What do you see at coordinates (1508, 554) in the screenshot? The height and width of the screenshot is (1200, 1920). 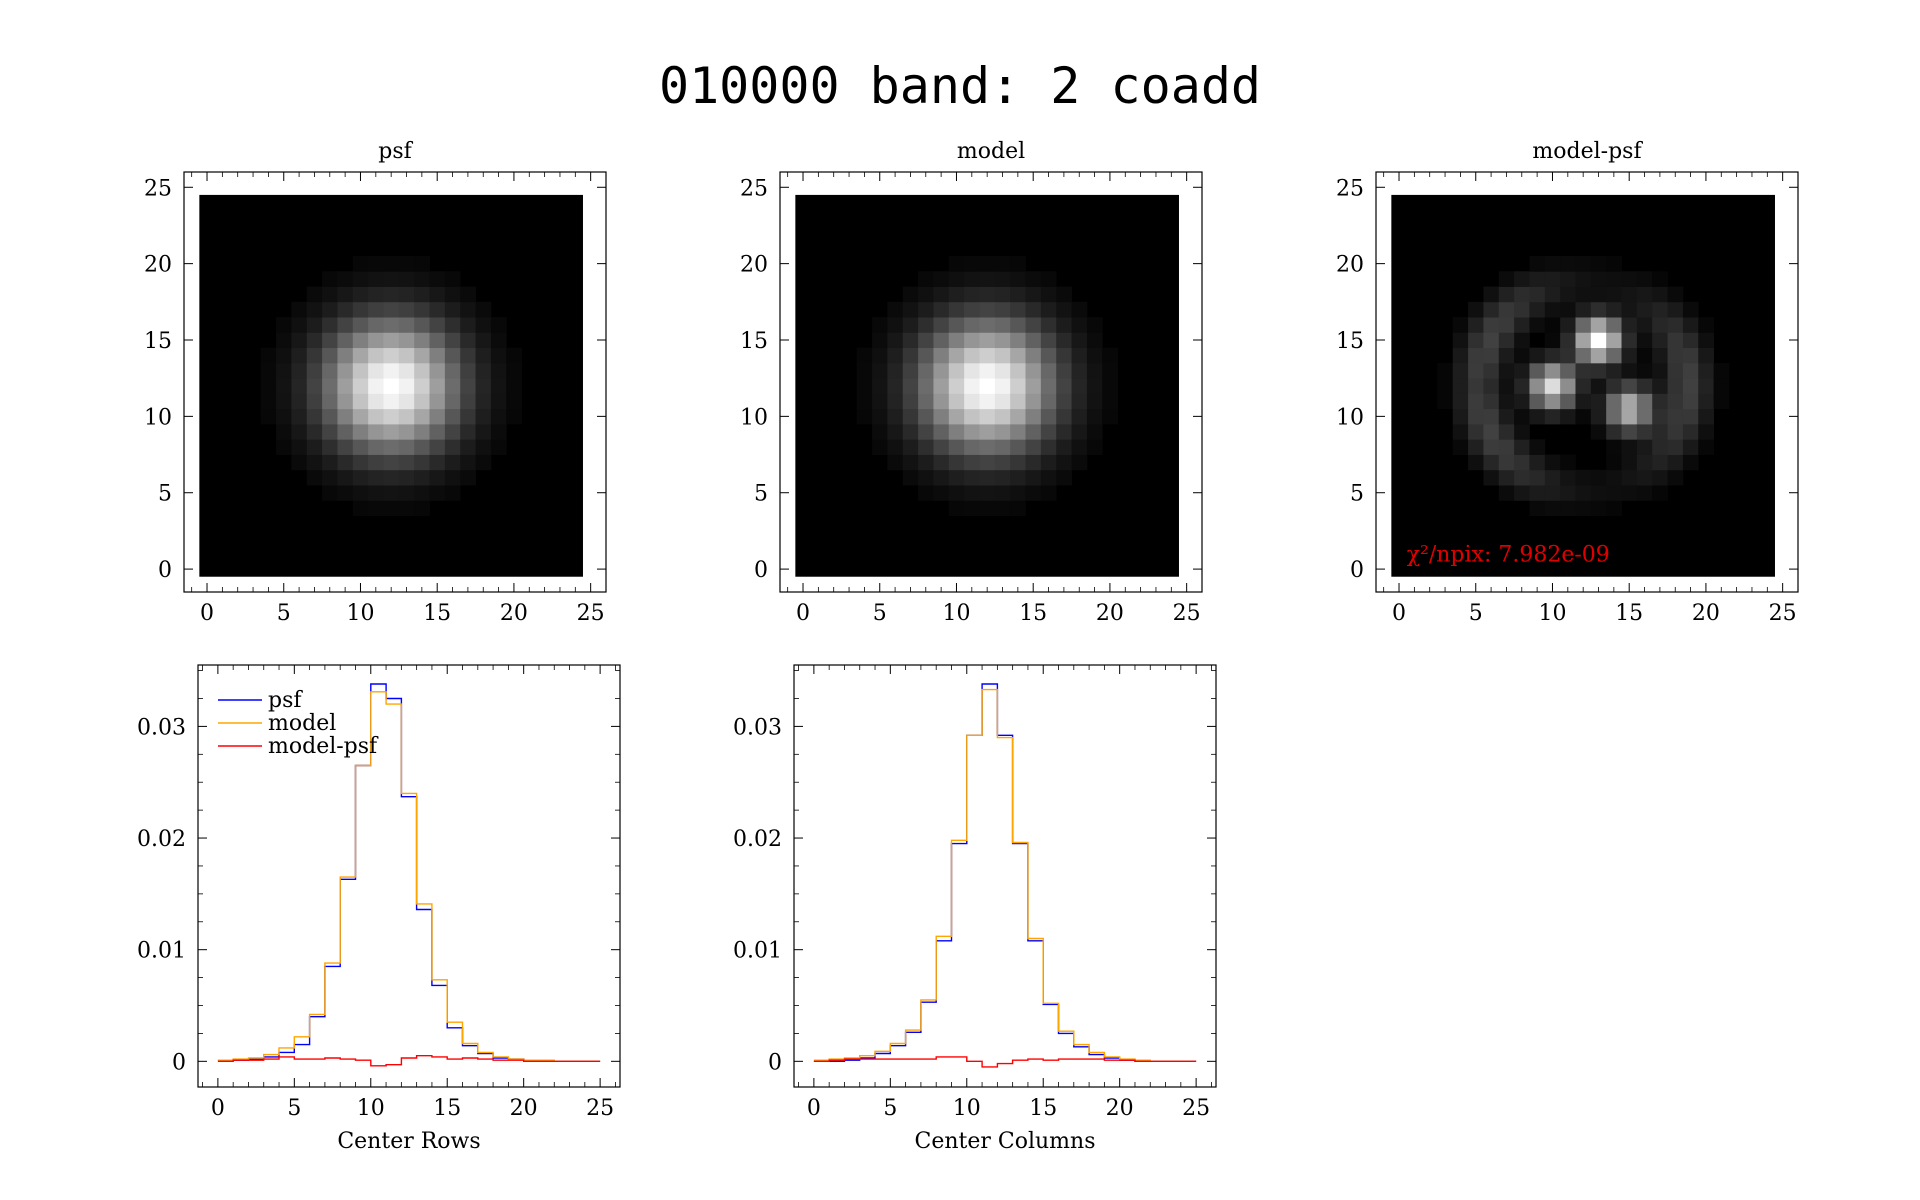 I see `chi-squared-annotation: χ²/npix: 7.982e-09` at bounding box center [1508, 554].